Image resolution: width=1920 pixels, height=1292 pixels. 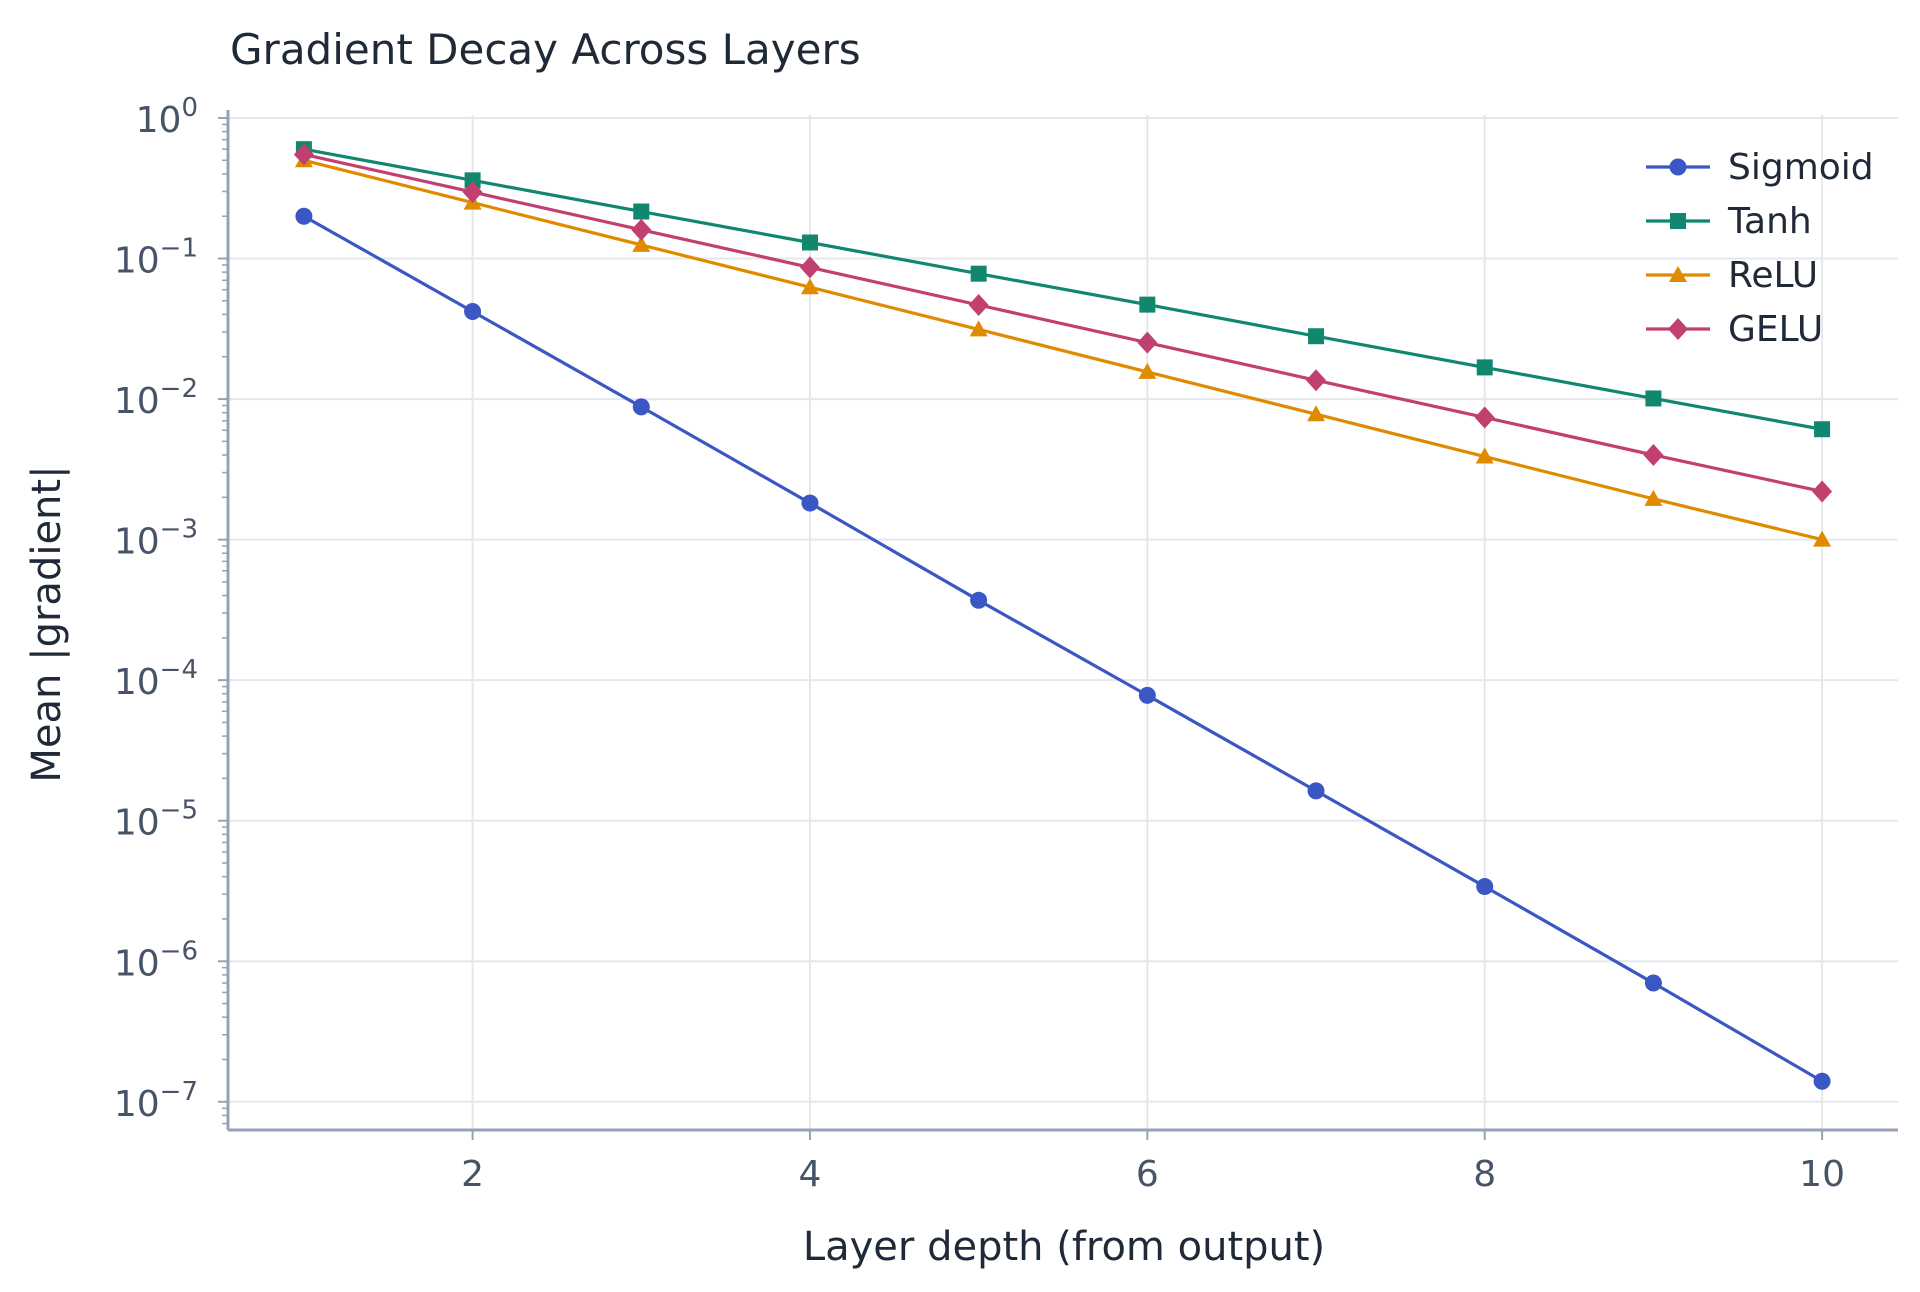 I want to click on y-axis-title: Mean |gradient|, so click(x=47, y=623).